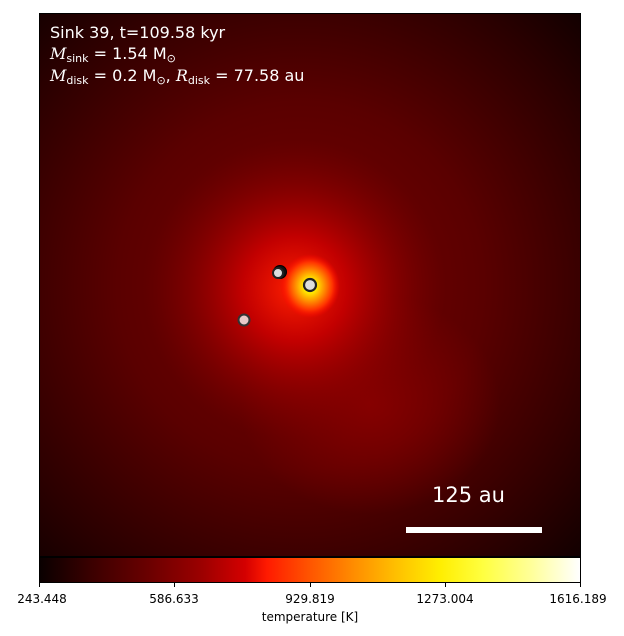 This screenshot has height=636, width=624. Describe the element at coordinates (279, 272) in the screenshot. I see `sink-a` at that location.